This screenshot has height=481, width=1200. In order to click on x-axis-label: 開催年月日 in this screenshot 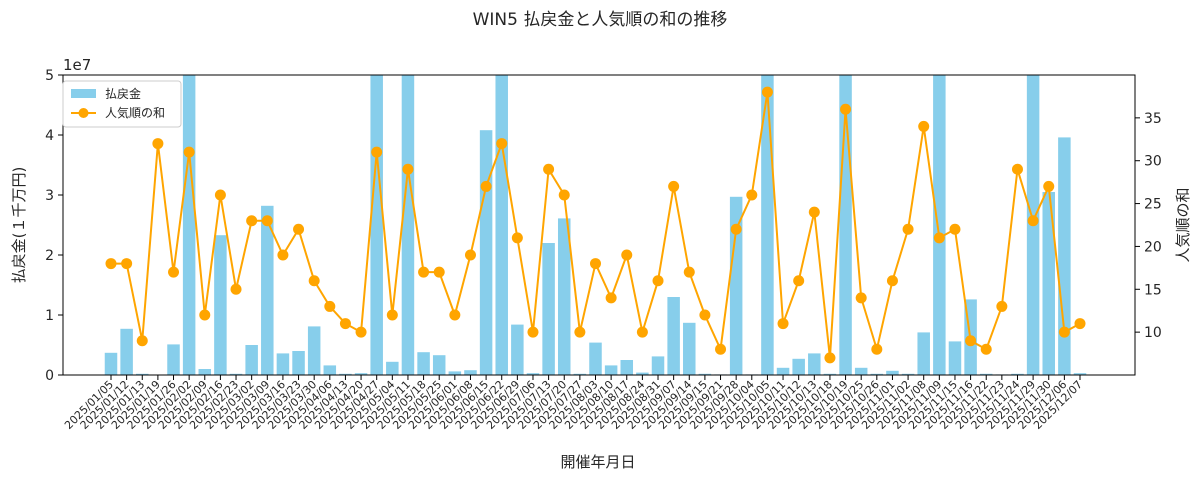, I will do `click(597, 462)`.